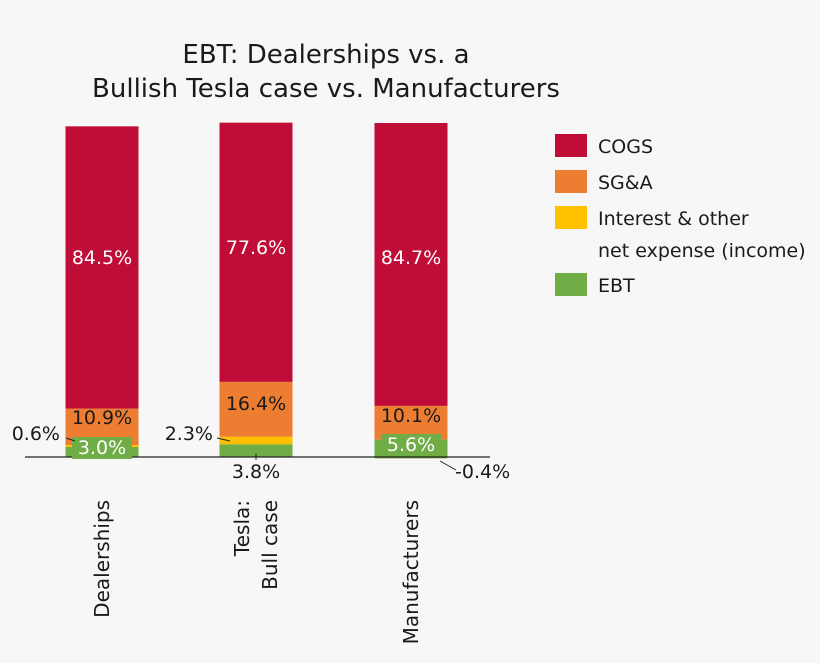  Describe the element at coordinates (616, 286) in the screenshot. I see `legend-label-ebt: EBT` at that location.